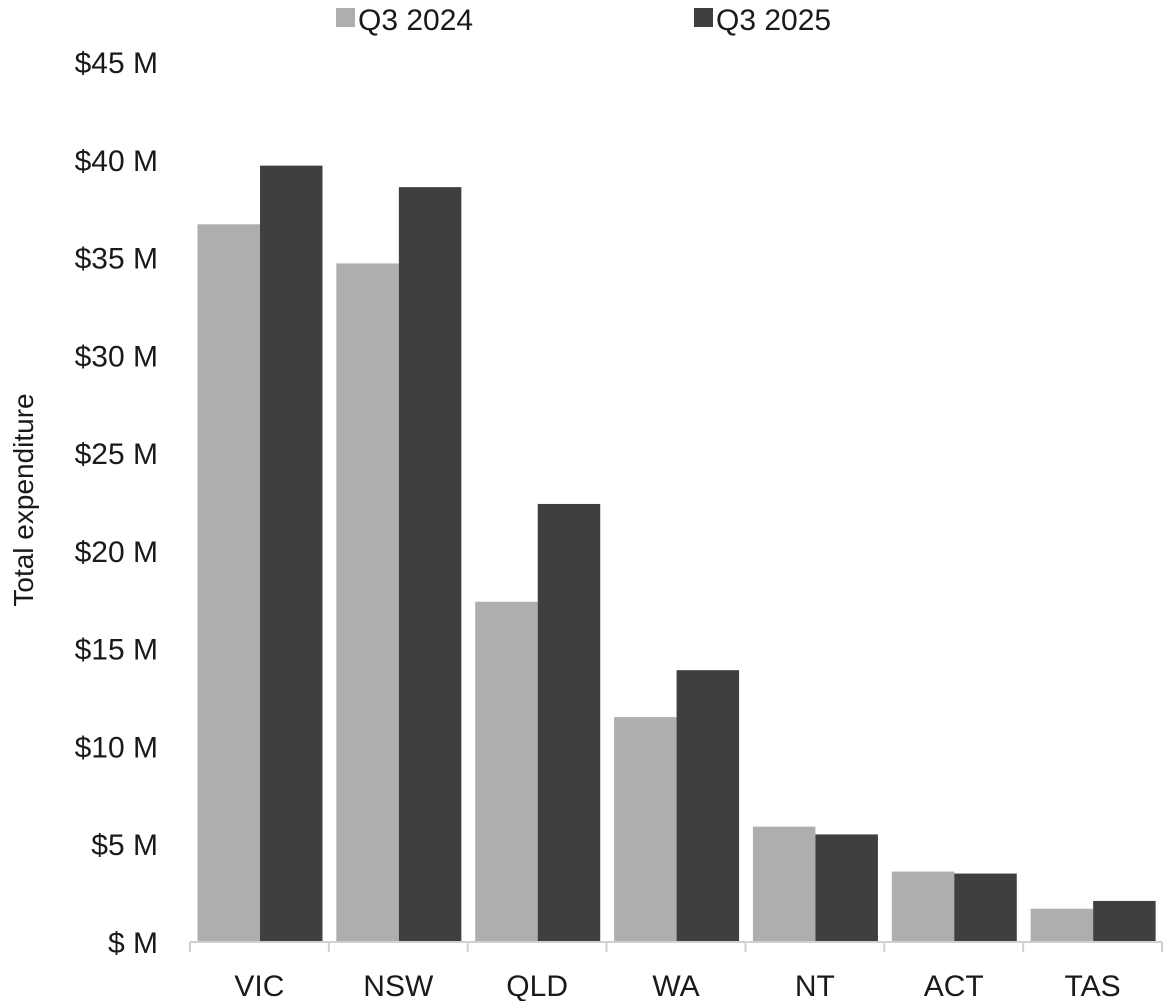 Image resolution: width=1166 pixels, height=1001 pixels. I want to click on y-tick-label: $45 M, so click(116, 63).